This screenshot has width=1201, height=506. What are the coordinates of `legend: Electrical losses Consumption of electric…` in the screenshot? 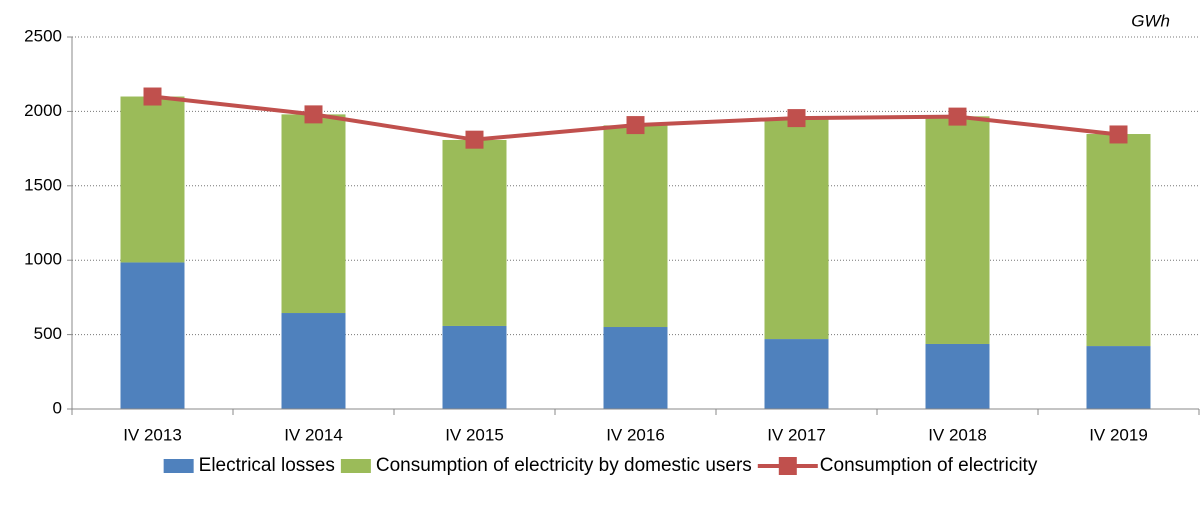 It's located at (600, 465).